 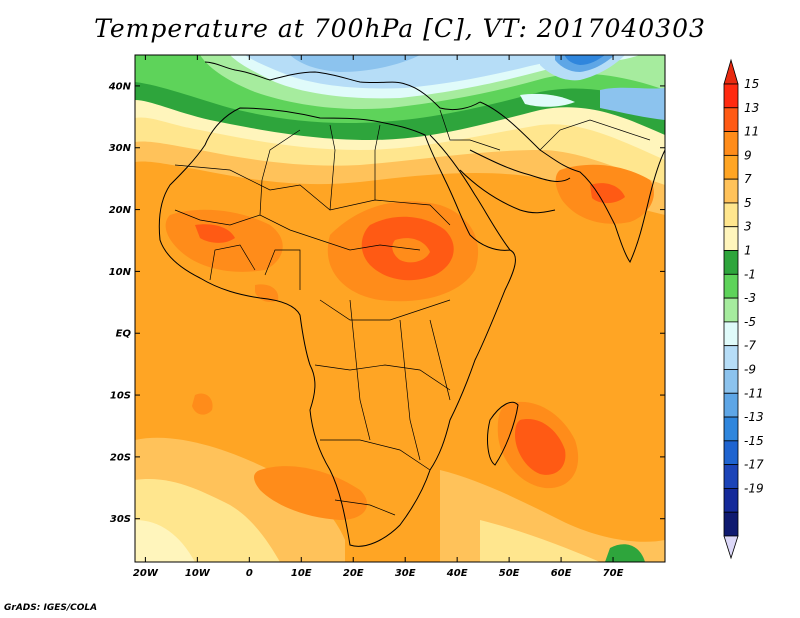 I want to click on lon-tick-label: 50E, so click(x=509, y=573).